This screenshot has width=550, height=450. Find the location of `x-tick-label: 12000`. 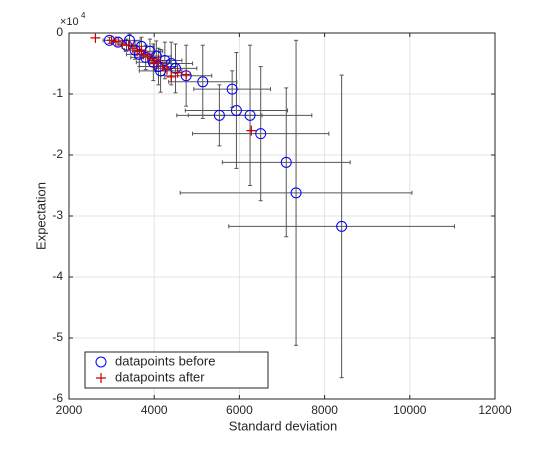

x-tick-label: 12000 is located at coordinates (495, 410).